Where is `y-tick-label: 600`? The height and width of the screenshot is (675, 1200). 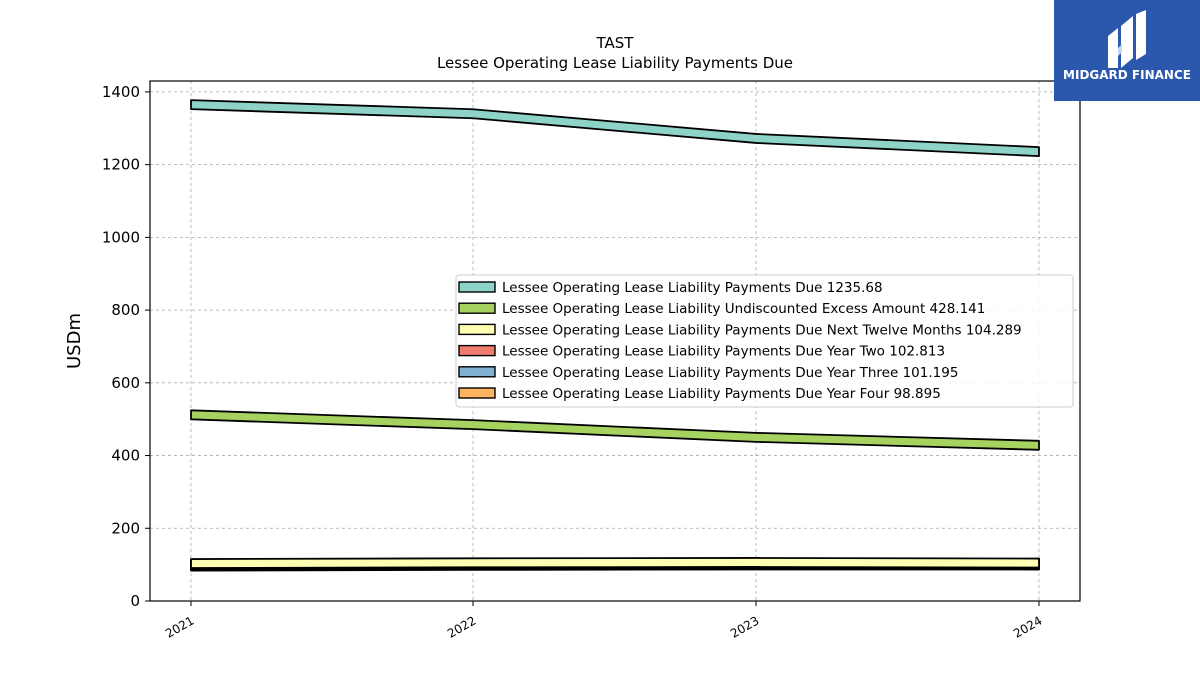 y-tick-label: 600 is located at coordinates (125, 383).